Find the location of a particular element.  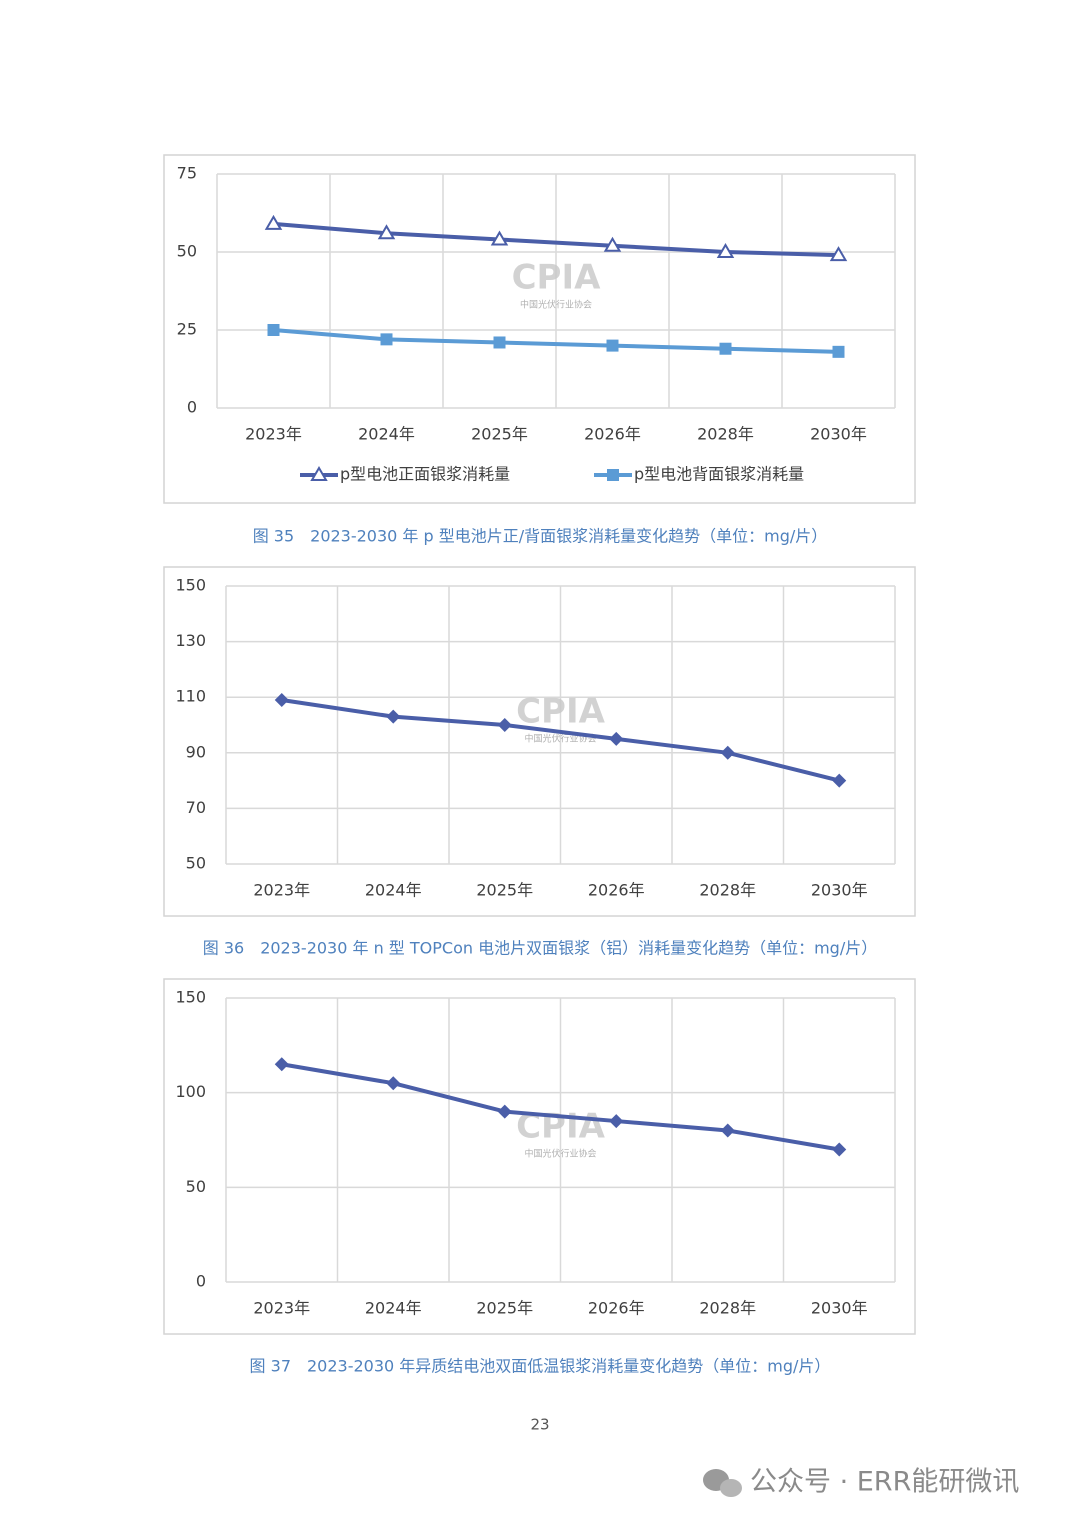

y-tick-label: 70 is located at coordinates (196, 807).